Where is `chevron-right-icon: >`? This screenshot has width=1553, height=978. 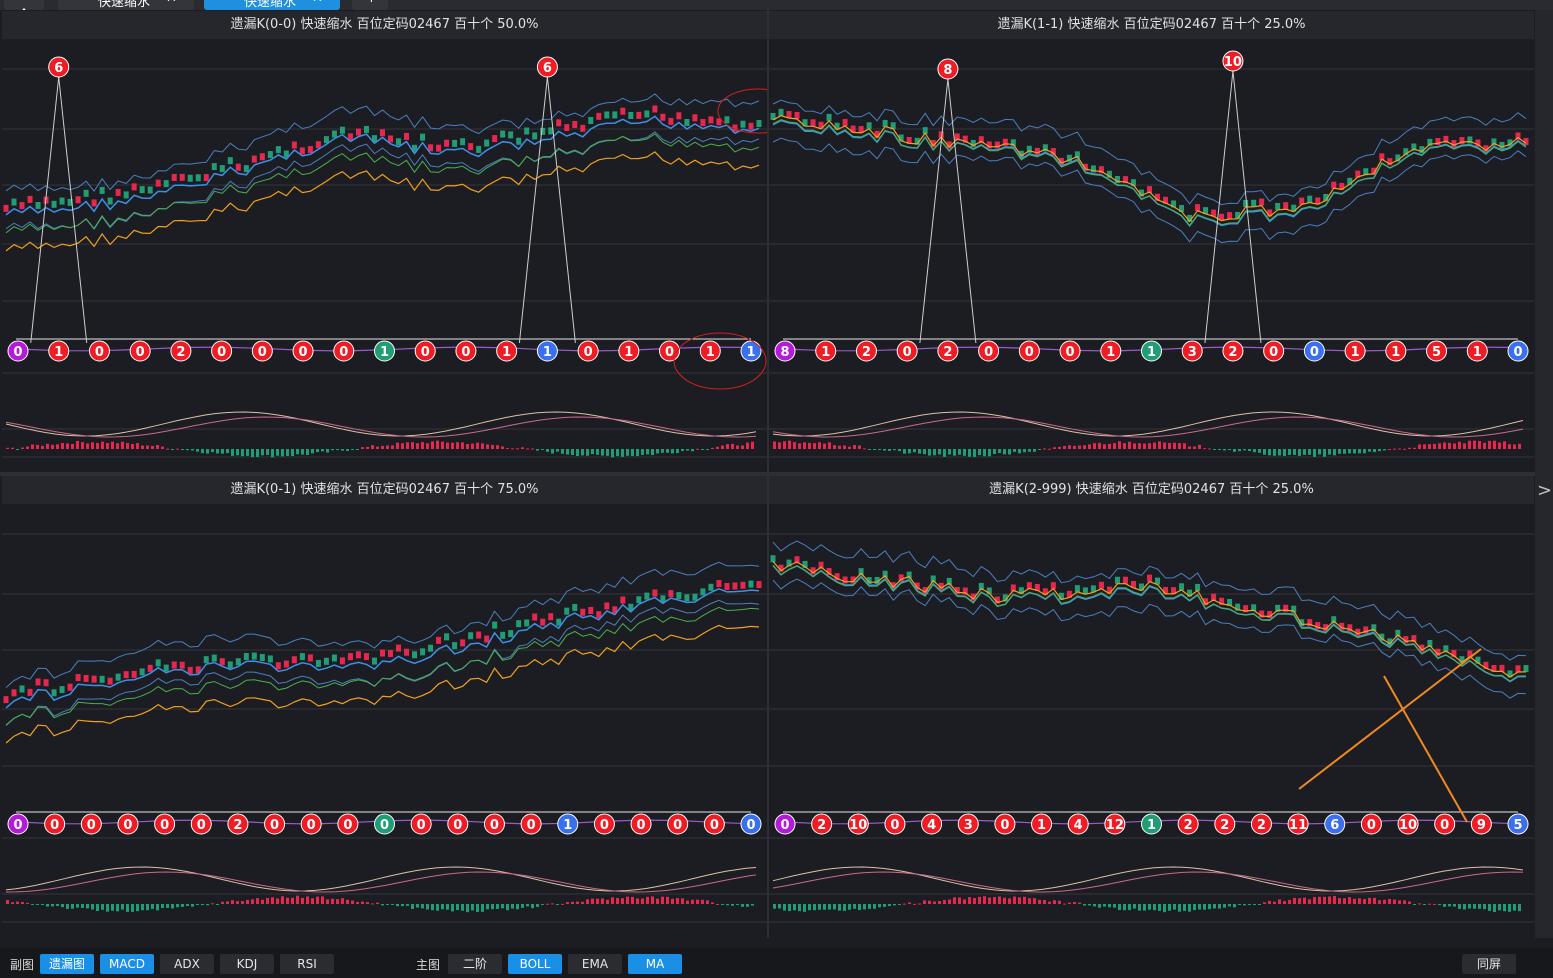
chevron-right-icon: > is located at coordinates (1545, 490).